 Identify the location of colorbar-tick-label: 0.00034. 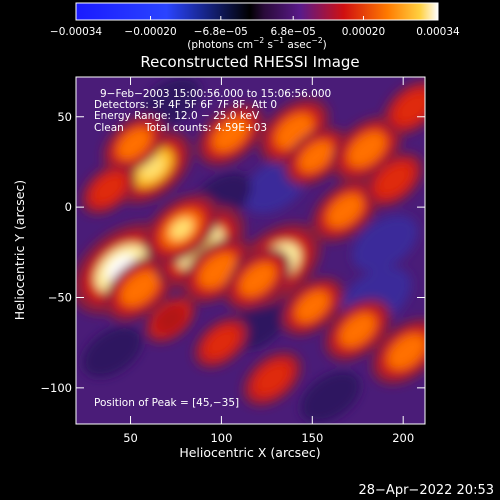
(438, 32).